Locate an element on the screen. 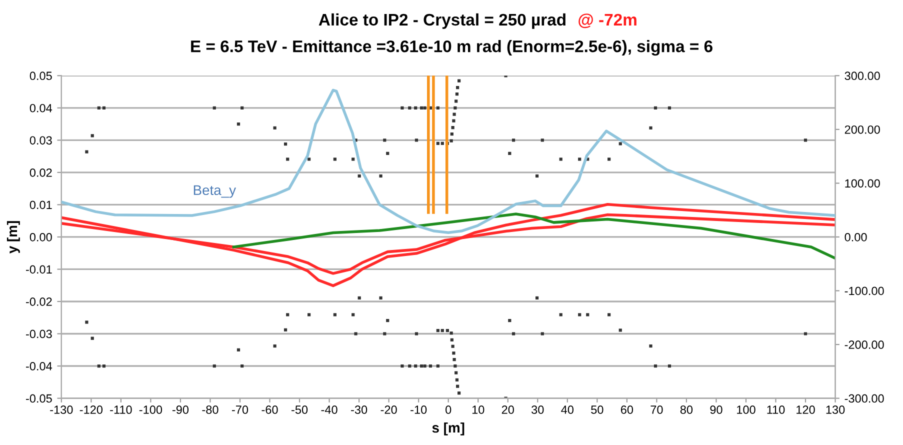 This screenshot has height=445, width=903. x-tick-label: 10 is located at coordinates (478, 410).